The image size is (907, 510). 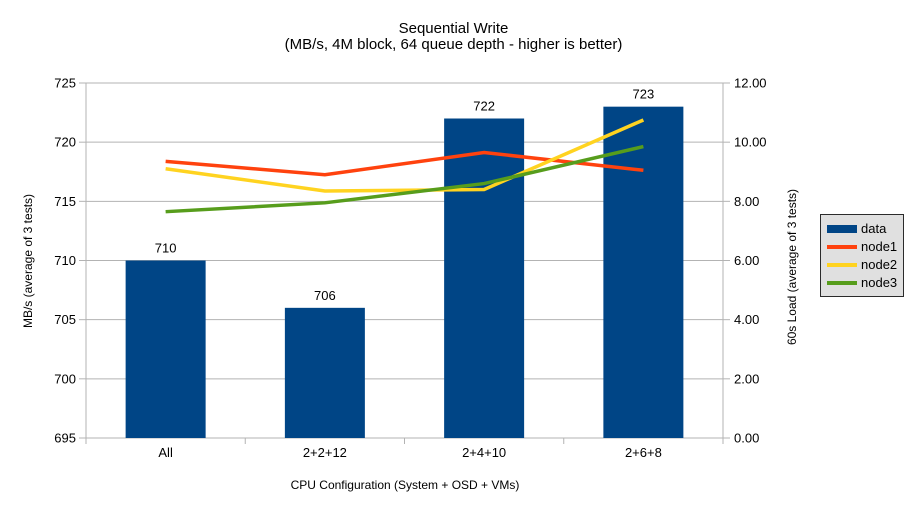 I want to click on legend: data node1 node2 node3, so click(x=862, y=255).